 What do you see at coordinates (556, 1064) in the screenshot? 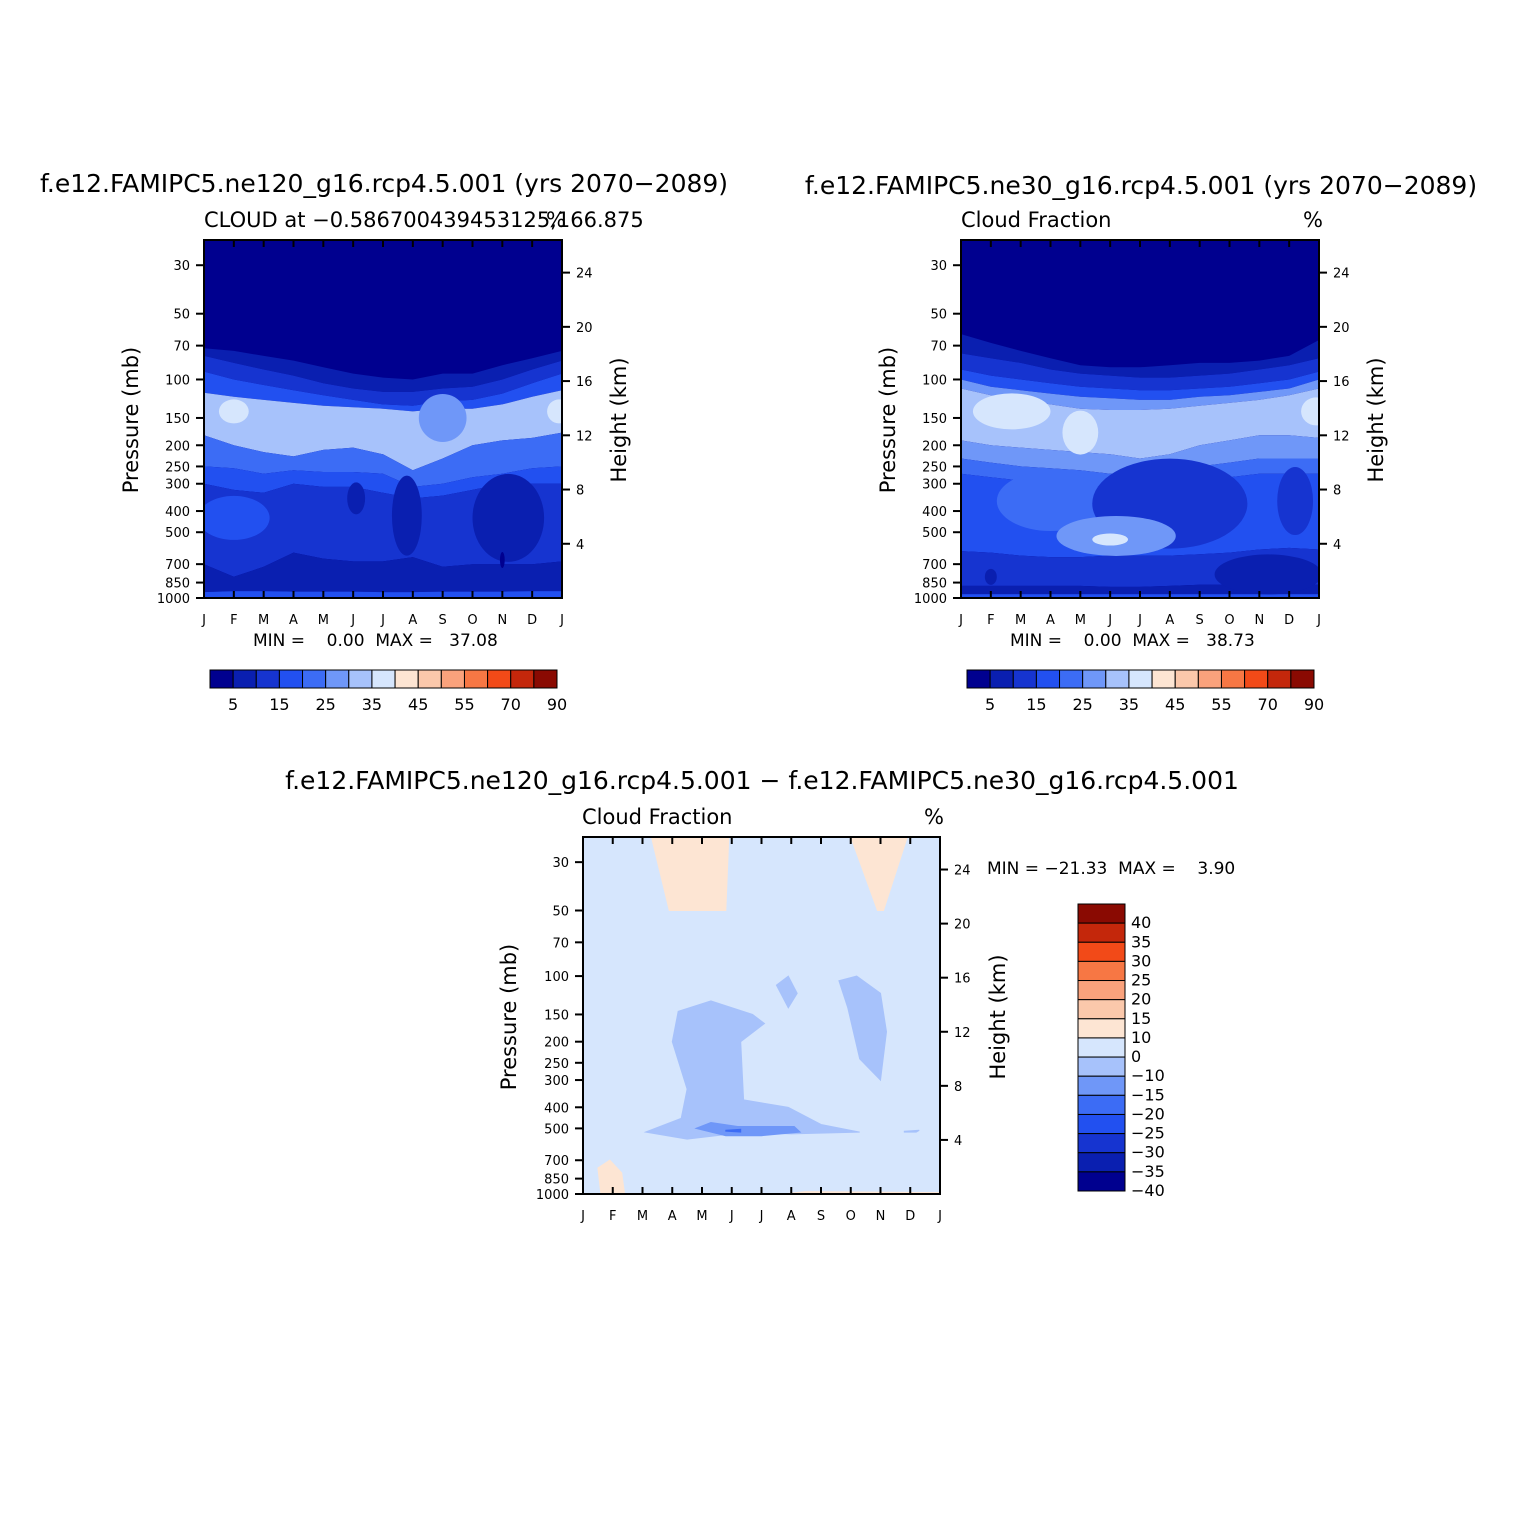
I see `y-tick-label: 250` at bounding box center [556, 1064].